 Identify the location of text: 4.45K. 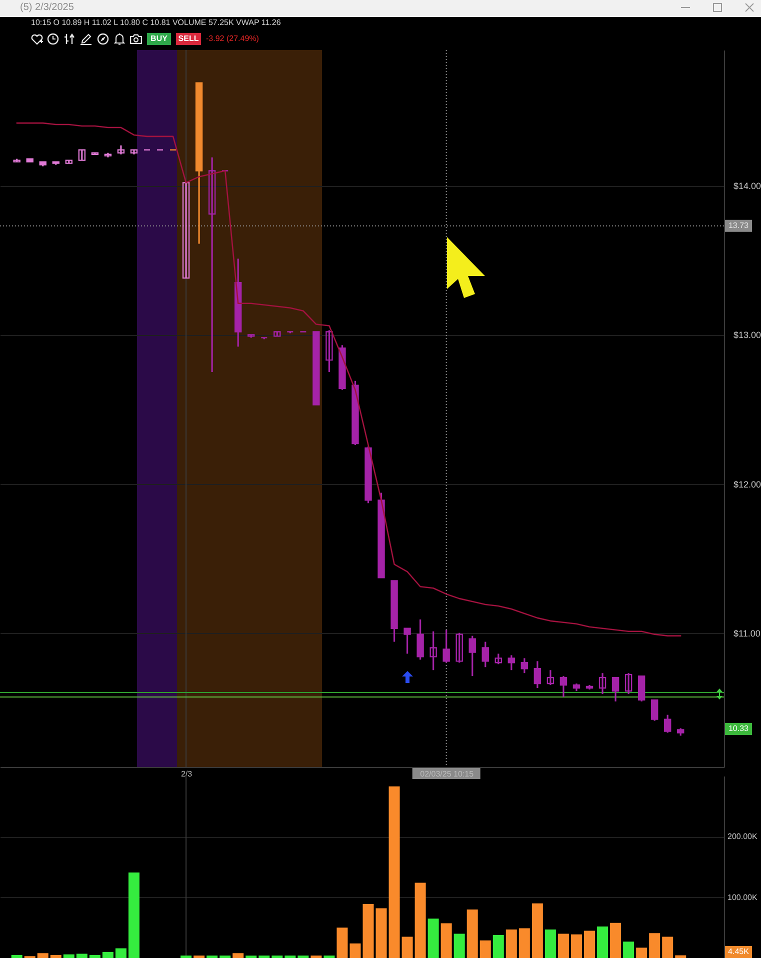
(739, 951).